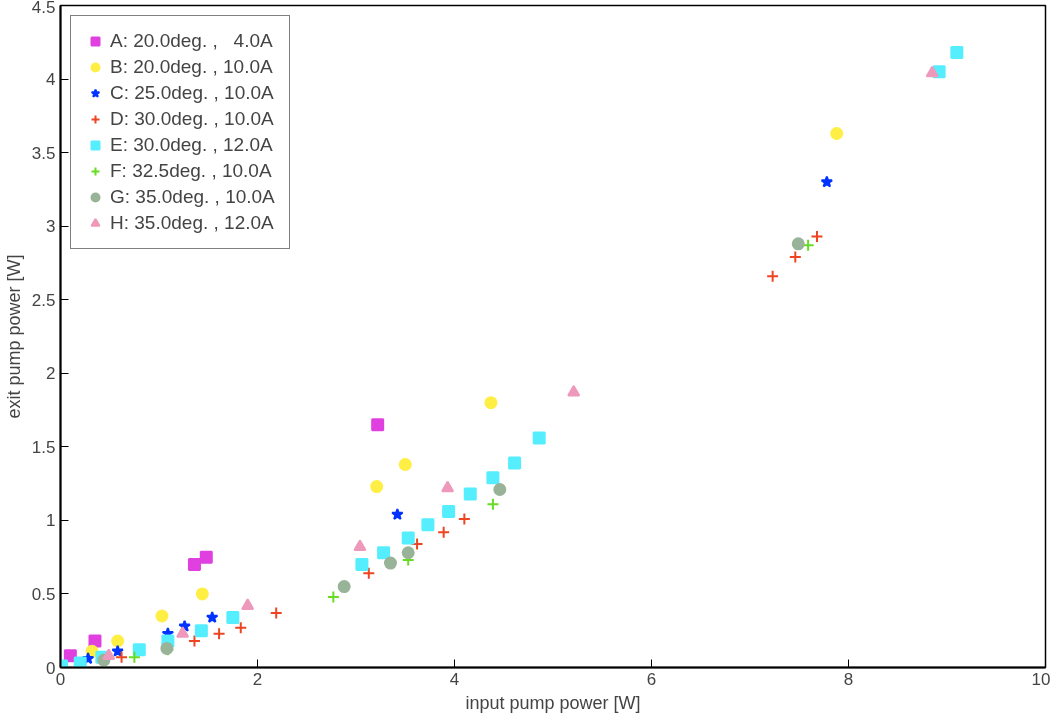 The height and width of the screenshot is (726, 1057). Describe the element at coordinates (191, 171) in the screenshot. I see `legend-label: F: 32.5deg. , 10.0A` at that location.